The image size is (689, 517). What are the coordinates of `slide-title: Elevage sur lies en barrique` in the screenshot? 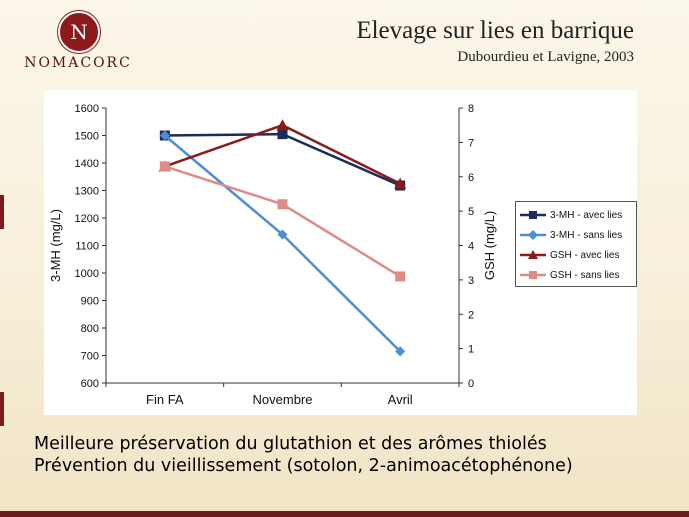 It's located at (495, 30).